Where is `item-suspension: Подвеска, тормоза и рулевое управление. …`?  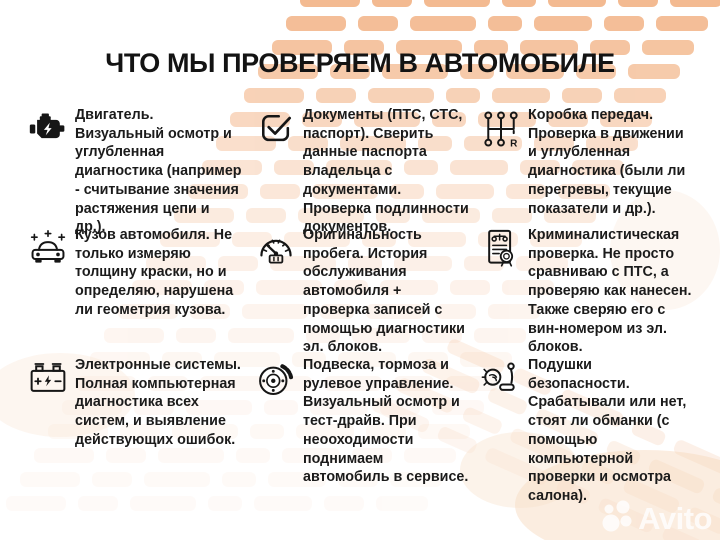 item-suspension: Подвеска, тормоза и рулевое управление. … is located at coordinates (368, 431).